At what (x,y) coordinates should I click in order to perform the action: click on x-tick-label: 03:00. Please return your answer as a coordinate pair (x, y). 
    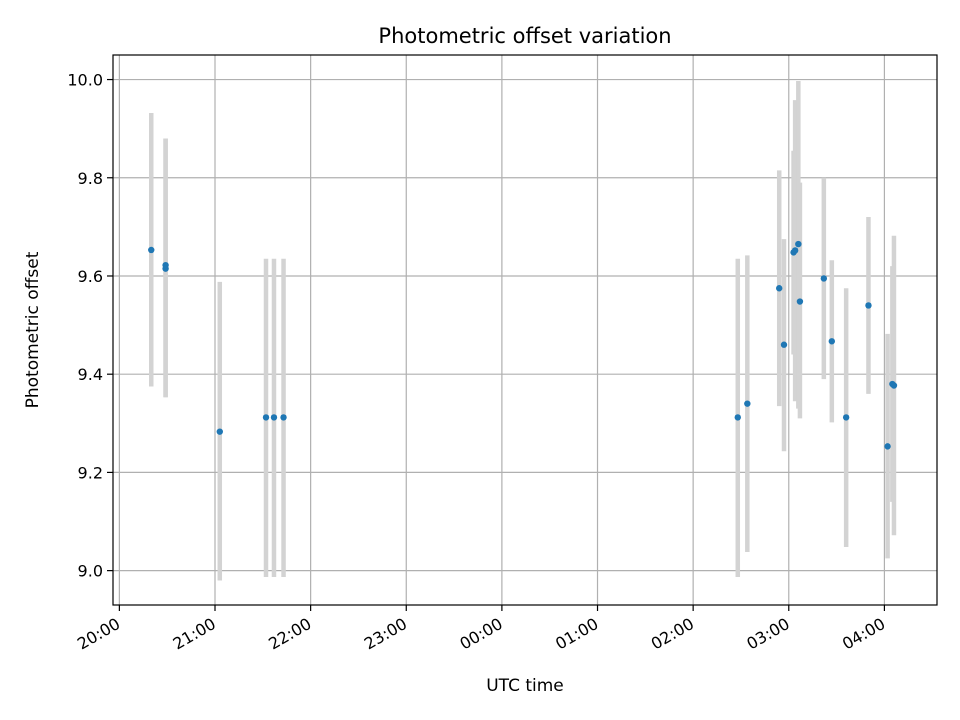
    Looking at the image, I should click on (767, 634).